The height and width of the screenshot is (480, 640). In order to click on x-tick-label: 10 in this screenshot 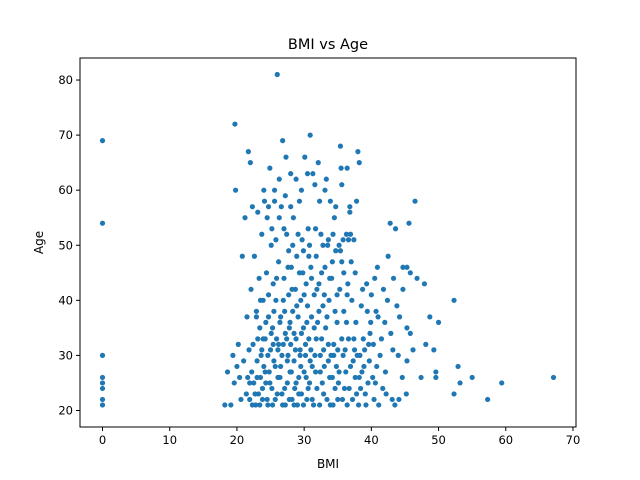, I will do `click(169, 440)`.